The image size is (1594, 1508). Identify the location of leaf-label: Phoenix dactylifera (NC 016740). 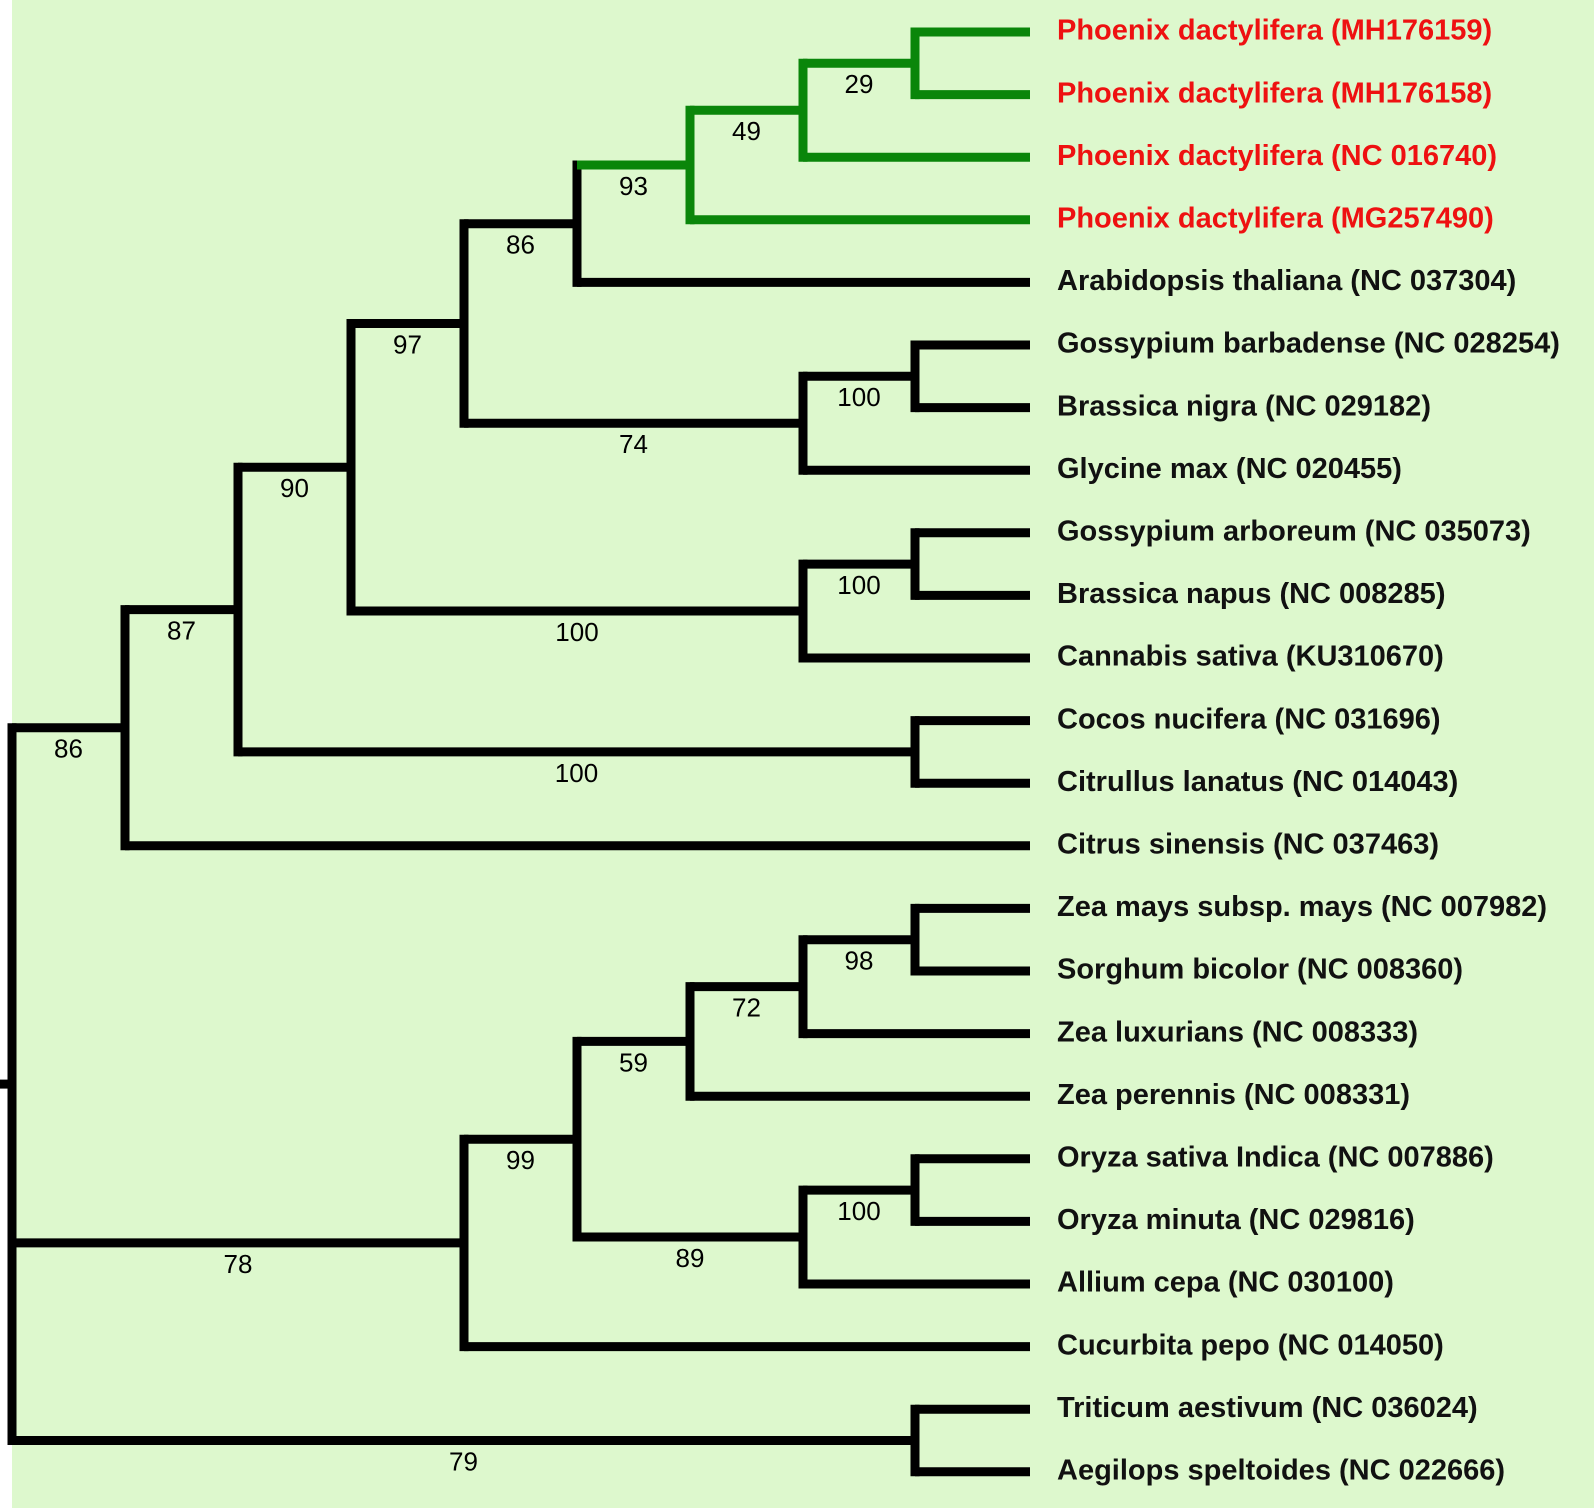
(1277, 156).